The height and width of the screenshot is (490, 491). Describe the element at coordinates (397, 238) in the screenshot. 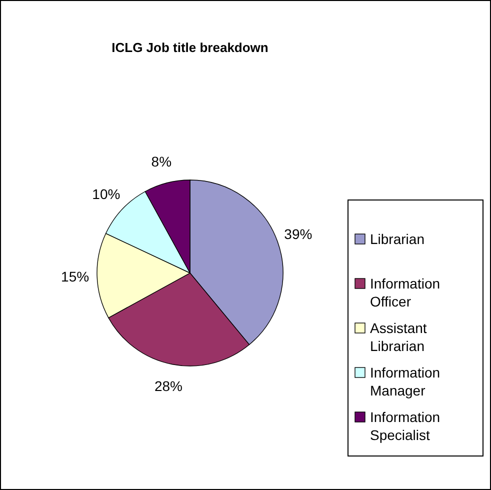

I see `legend-label: Librarian` at that location.